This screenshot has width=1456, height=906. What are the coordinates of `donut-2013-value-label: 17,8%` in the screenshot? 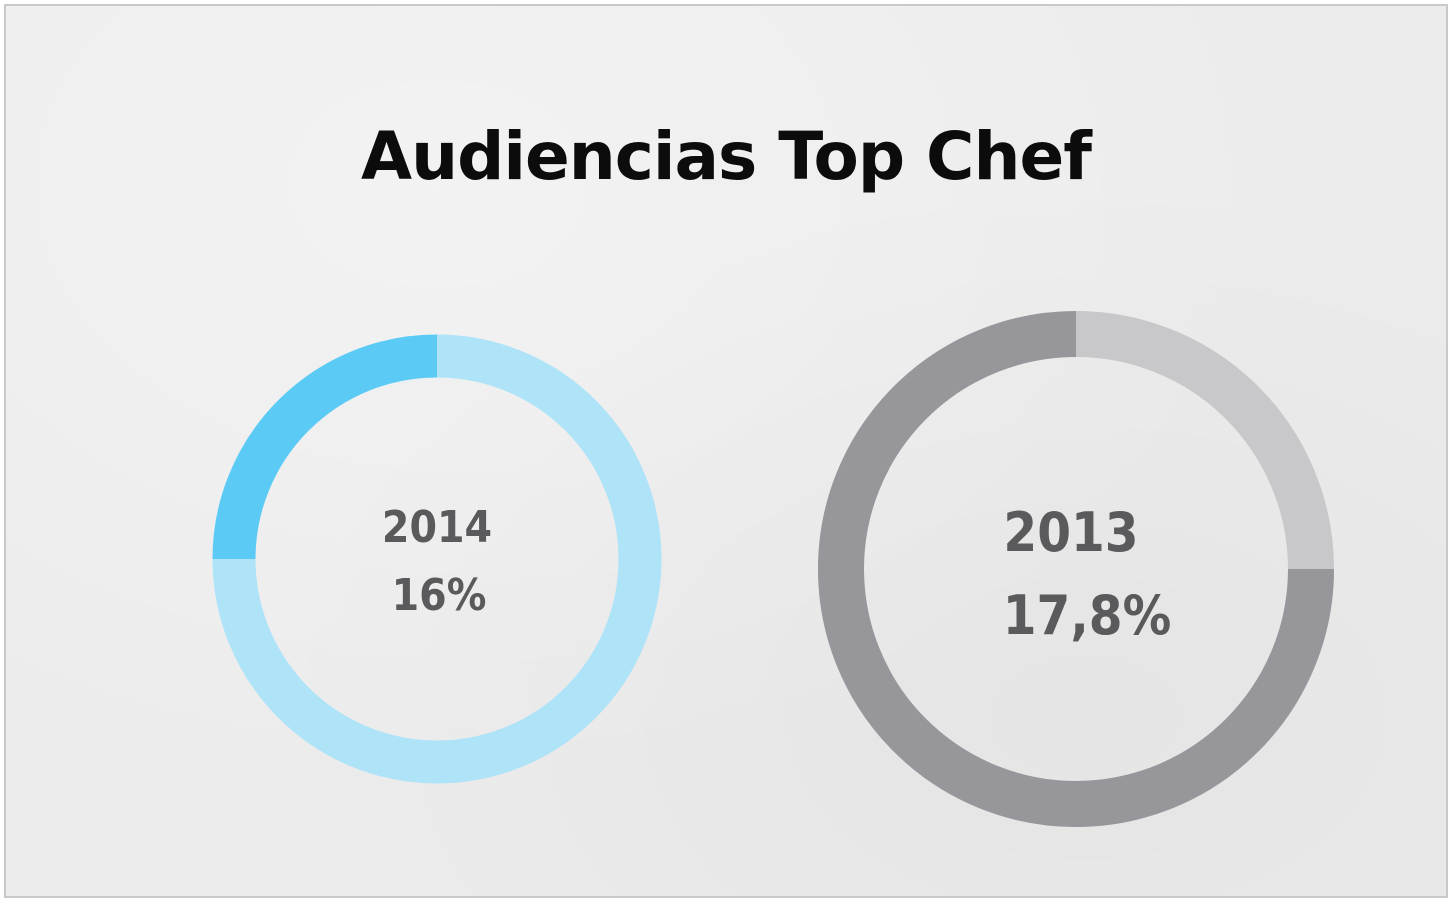 It's located at (1087, 615).